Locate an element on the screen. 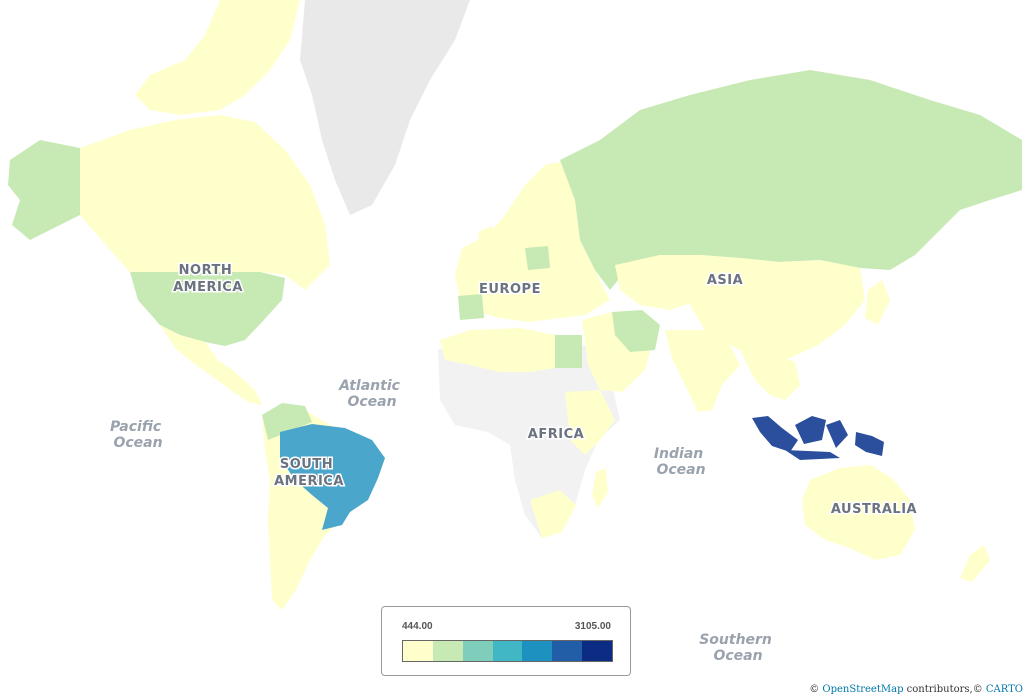  indonesia-sulawesi is located at coordinates (837, 434).